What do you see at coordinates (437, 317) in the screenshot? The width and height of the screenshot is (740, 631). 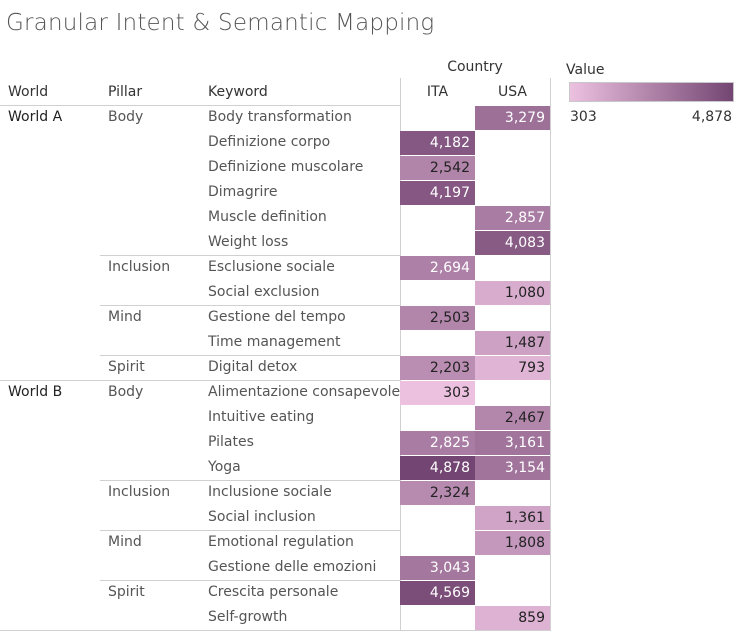 I see `heatmap-cell: 2,503` at bounding box center [437, 317].